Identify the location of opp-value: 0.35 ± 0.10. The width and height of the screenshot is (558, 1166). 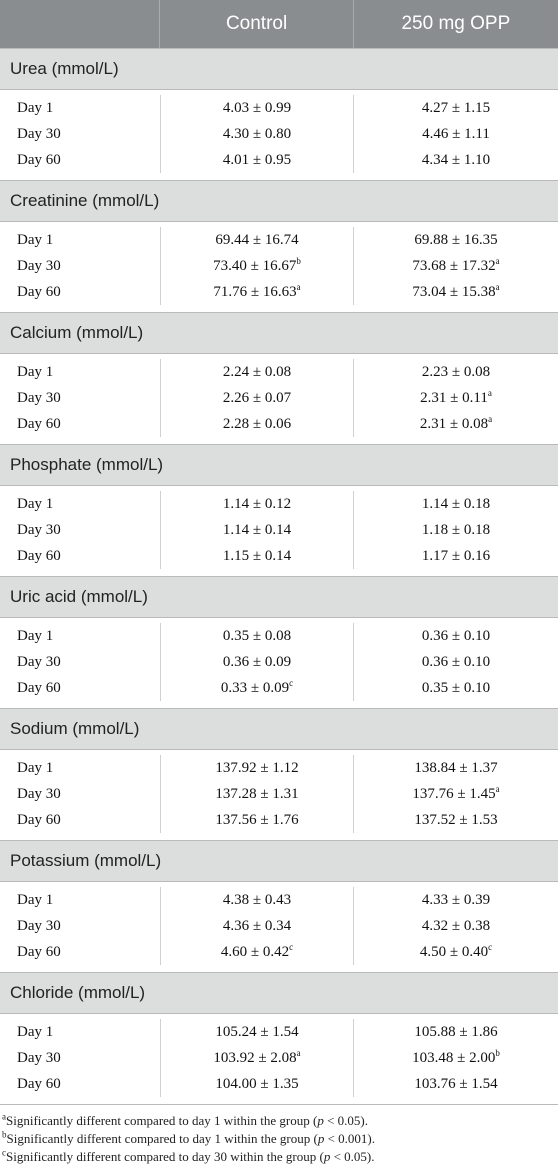
(456, 688).